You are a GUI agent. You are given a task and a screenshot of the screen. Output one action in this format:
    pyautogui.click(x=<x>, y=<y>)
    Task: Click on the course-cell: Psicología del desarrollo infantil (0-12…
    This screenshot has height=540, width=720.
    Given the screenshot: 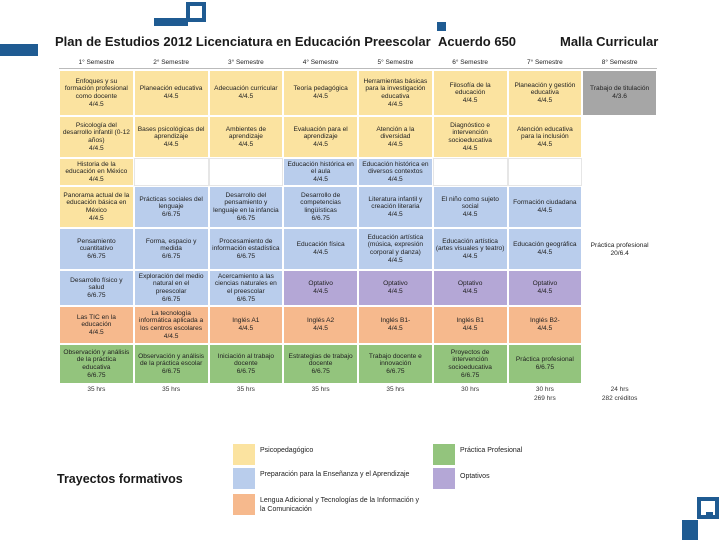 What is the action you would take?
    pyautogui.click(x=96, y=137)
    